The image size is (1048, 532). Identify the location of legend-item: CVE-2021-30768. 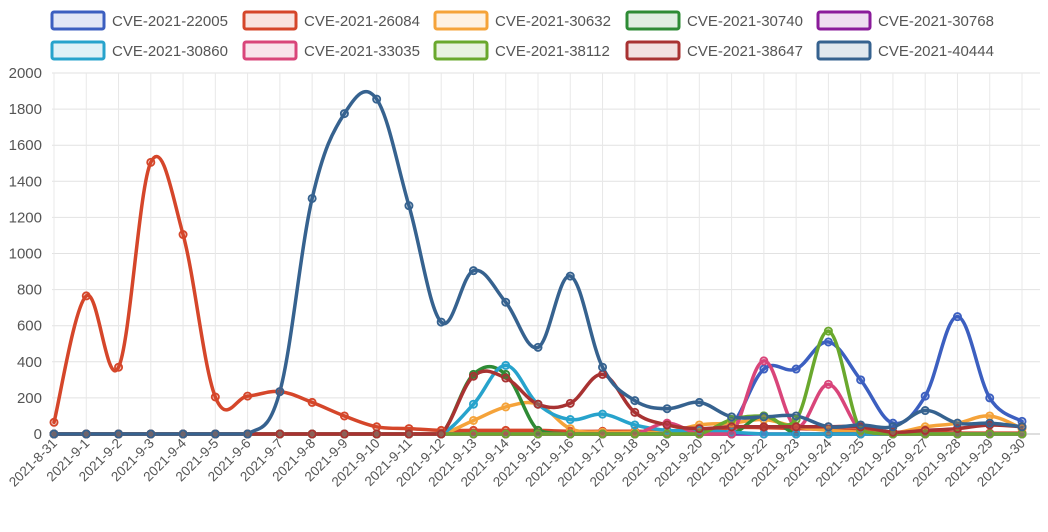
(905, 20).